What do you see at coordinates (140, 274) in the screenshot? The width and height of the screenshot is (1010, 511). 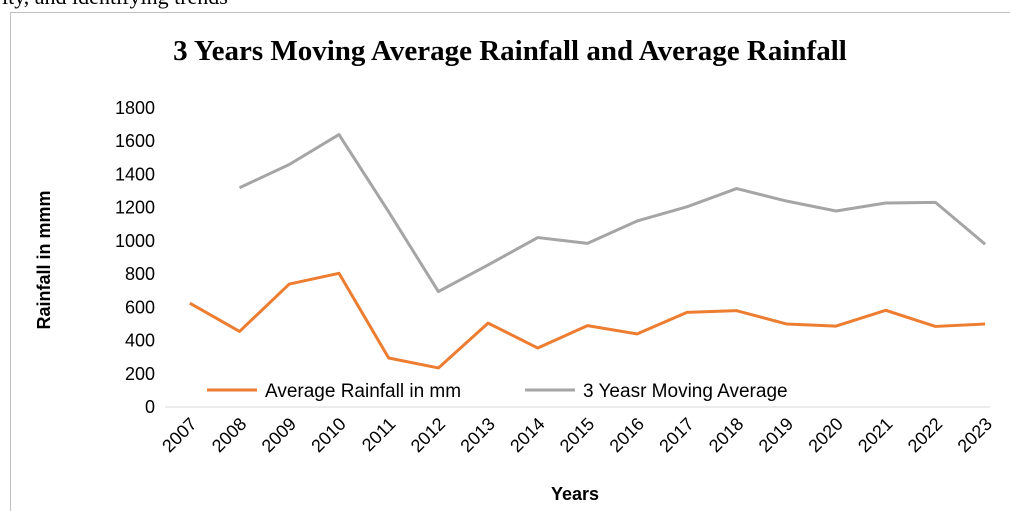 I see `y-tick-label: 800` at bounding box center [140, 274].